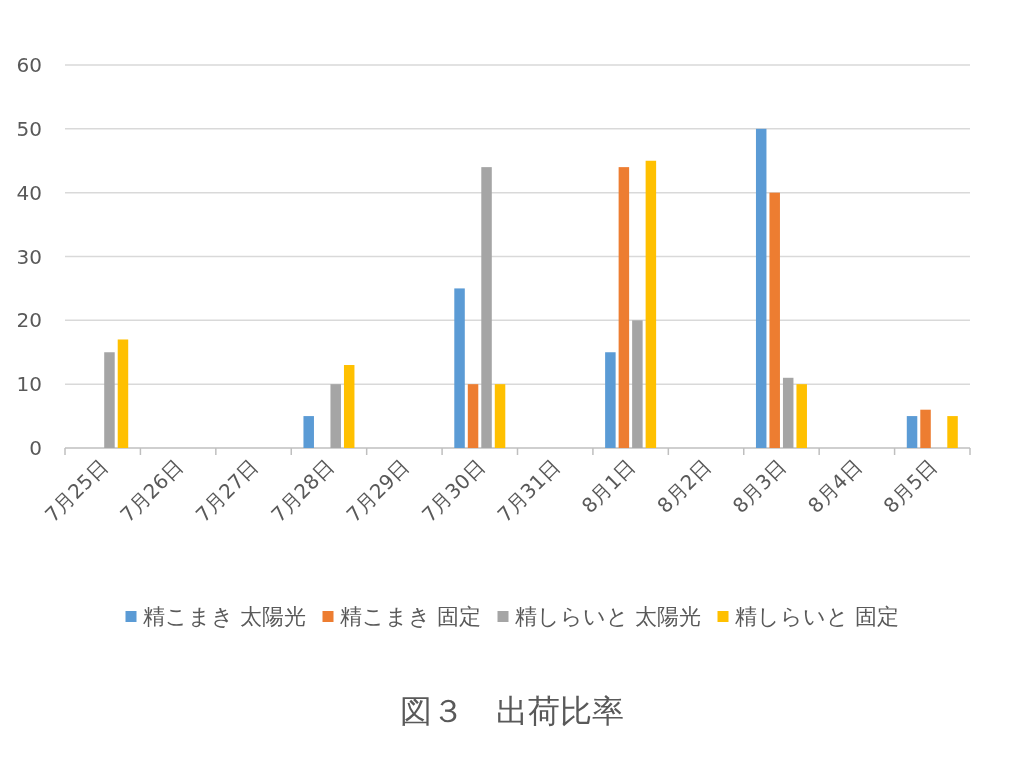  I want to click on x-tick-label: 8月4日, so click(835, 486).